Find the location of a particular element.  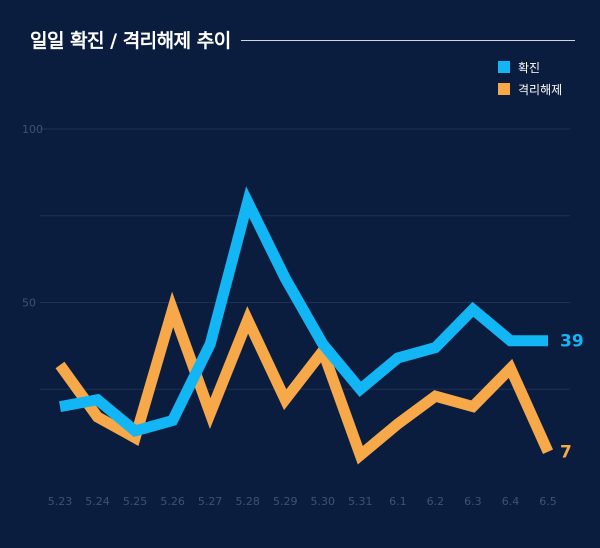

chart-header: 일일 확진 / 격리해제 추이 is located at coordinates (302, 39).